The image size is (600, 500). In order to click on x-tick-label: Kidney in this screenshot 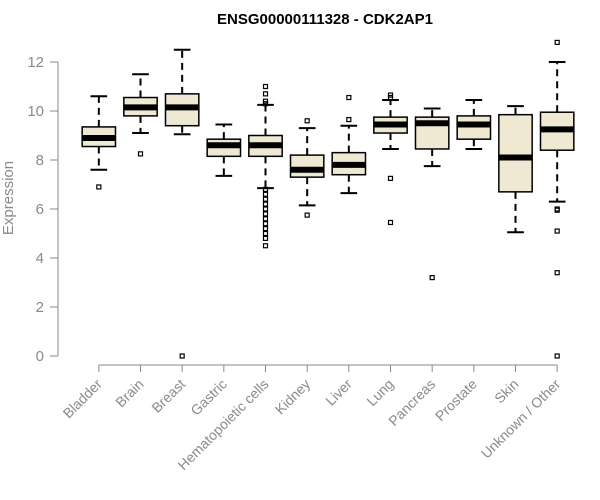, I will do `click(293, 397)`.